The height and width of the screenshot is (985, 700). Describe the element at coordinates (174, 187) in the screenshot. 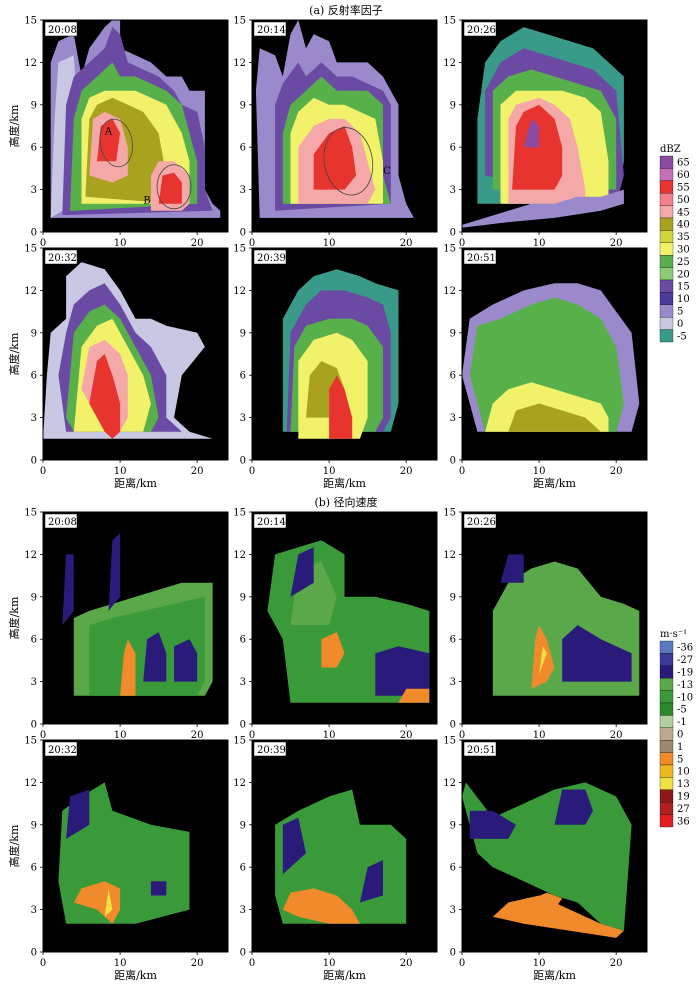

I see `cell-outline` at that location.